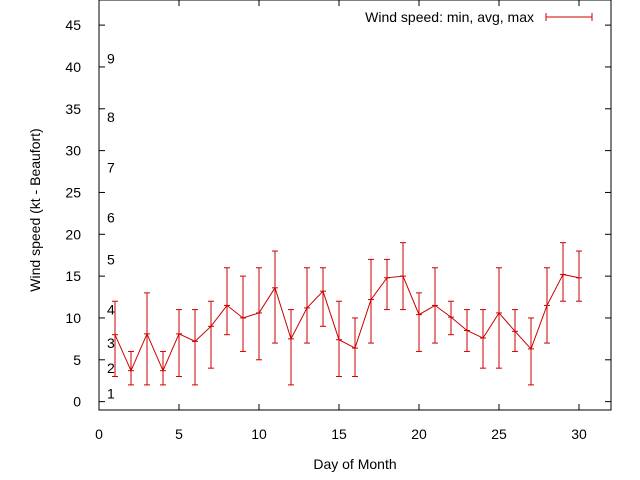 This screenshot has width=640, height=480. Describe the element at coordinates (73, 109) in the screenshot. I see `y-tick-label: 35` at that location.